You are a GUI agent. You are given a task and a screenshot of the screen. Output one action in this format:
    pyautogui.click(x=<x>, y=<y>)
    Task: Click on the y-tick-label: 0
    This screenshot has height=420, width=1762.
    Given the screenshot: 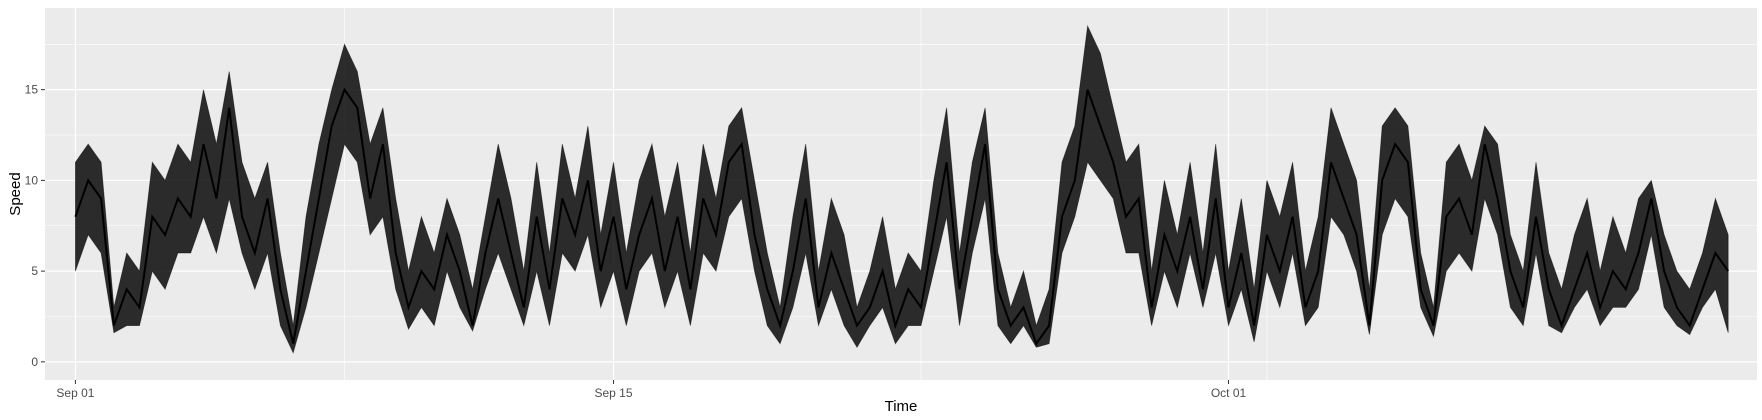 What is the action you would take?
    pyautogui.click(x=34, y=362)
    